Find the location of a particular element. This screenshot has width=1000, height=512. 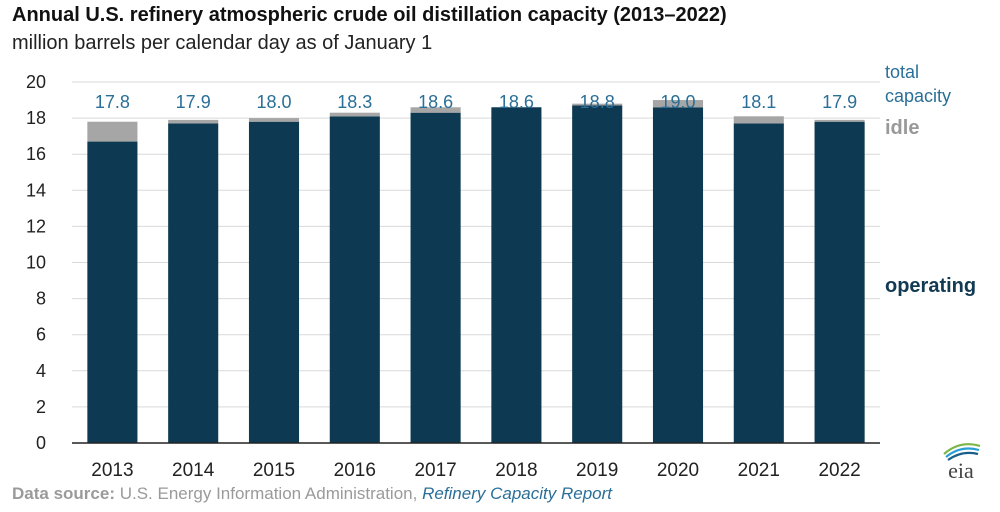

x-tick-label: 2018 is located at coordinates (516, 470).